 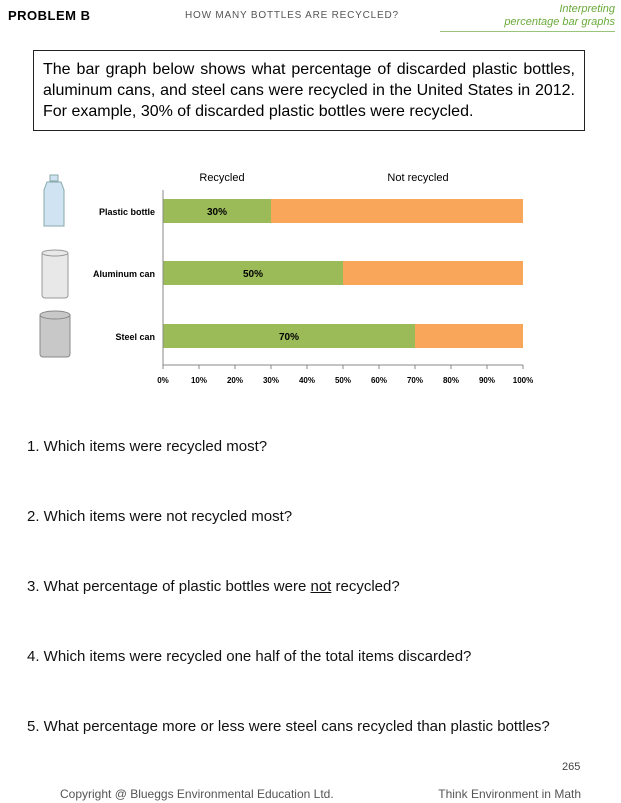 I want to click on x-tick-label: 40%, so click(x=307, y=380).